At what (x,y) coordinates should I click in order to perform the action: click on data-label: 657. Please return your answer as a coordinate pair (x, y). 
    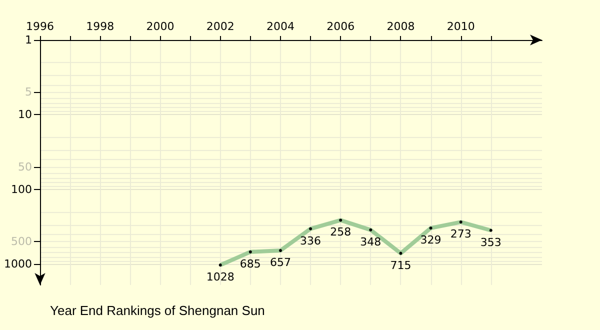
    Looking at the image, I should click on (280, 263).